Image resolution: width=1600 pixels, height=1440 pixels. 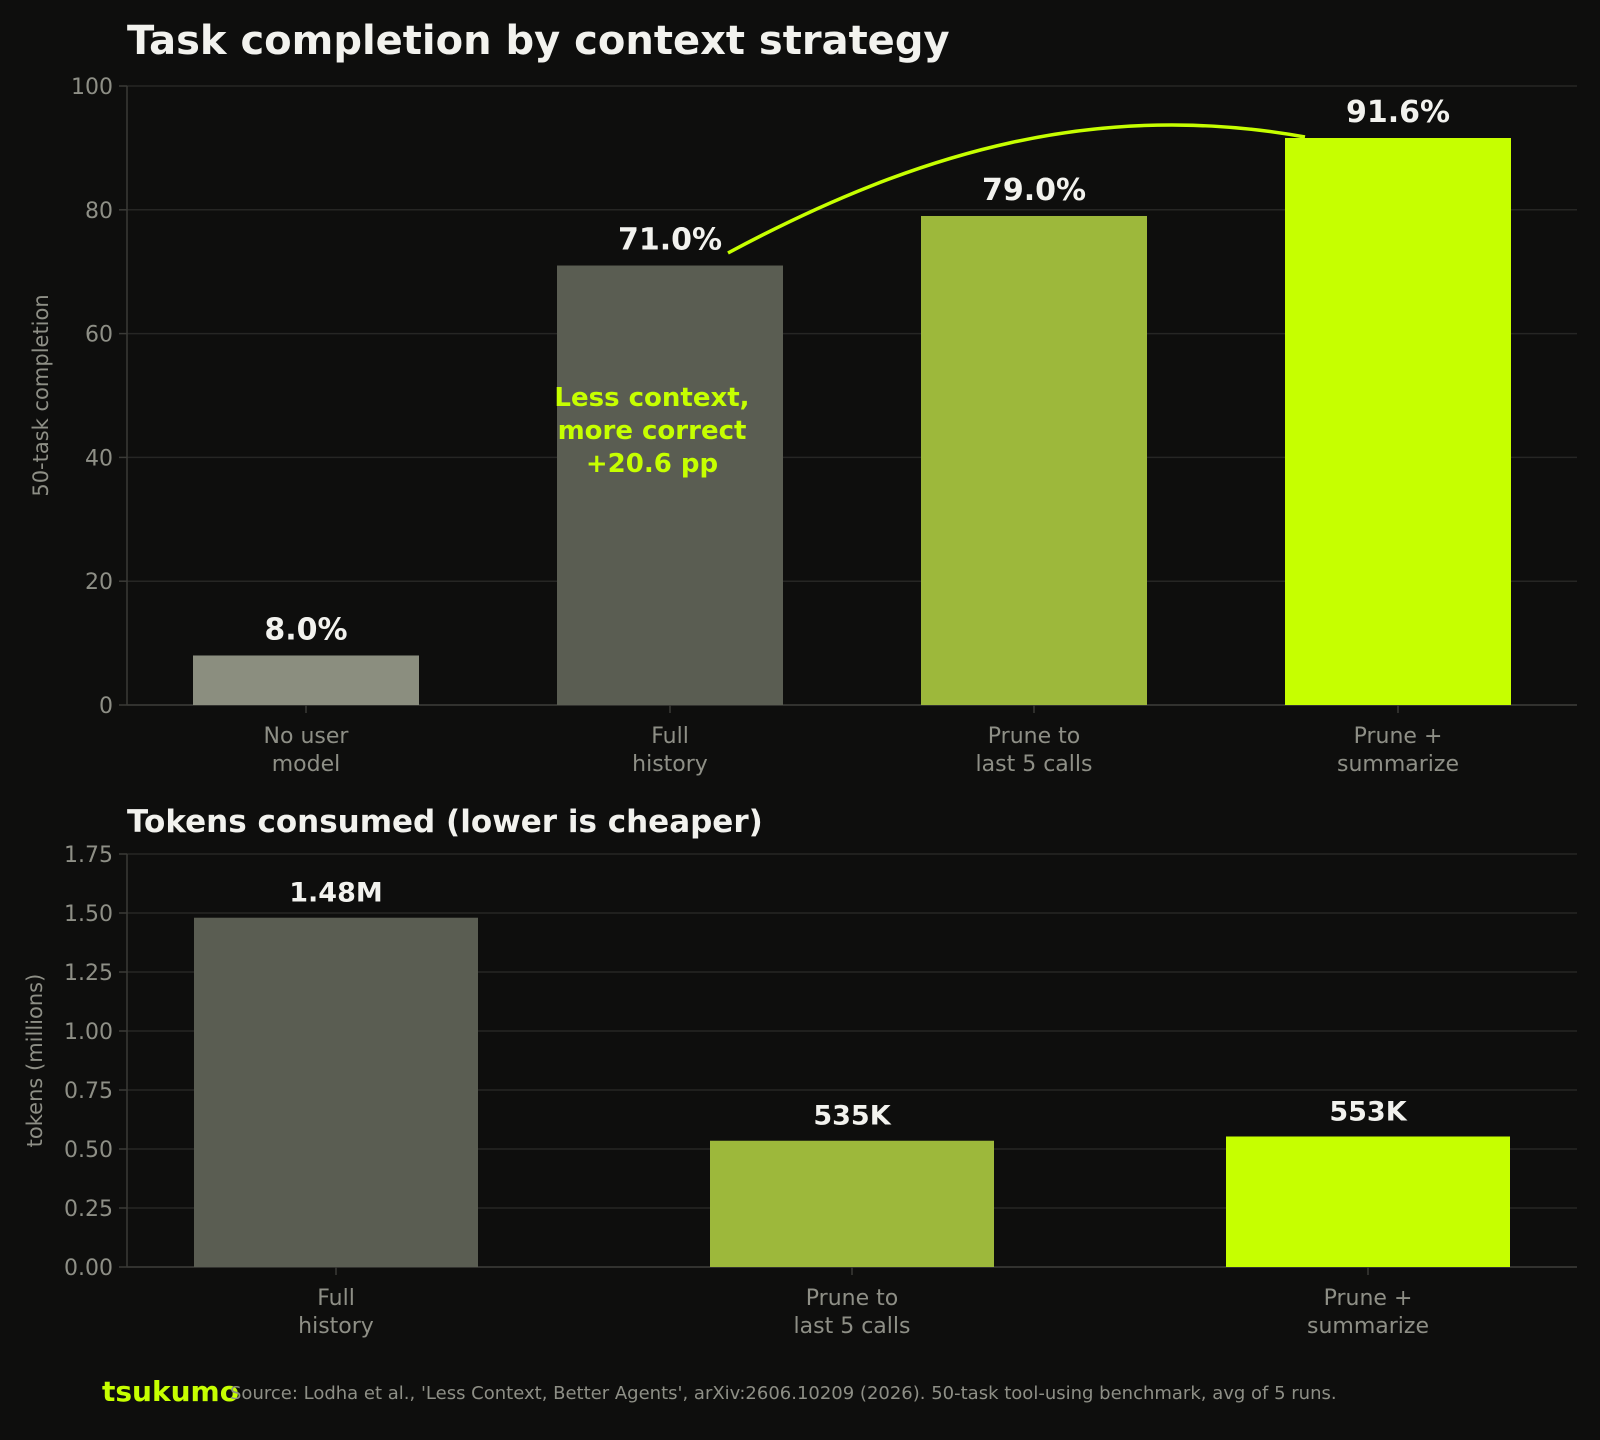 What do you see at coordinates (1398, 750) in the screenshot?
I see `chart1-xtick-label: Prune + summarize` at bounding box center [1398, 750].